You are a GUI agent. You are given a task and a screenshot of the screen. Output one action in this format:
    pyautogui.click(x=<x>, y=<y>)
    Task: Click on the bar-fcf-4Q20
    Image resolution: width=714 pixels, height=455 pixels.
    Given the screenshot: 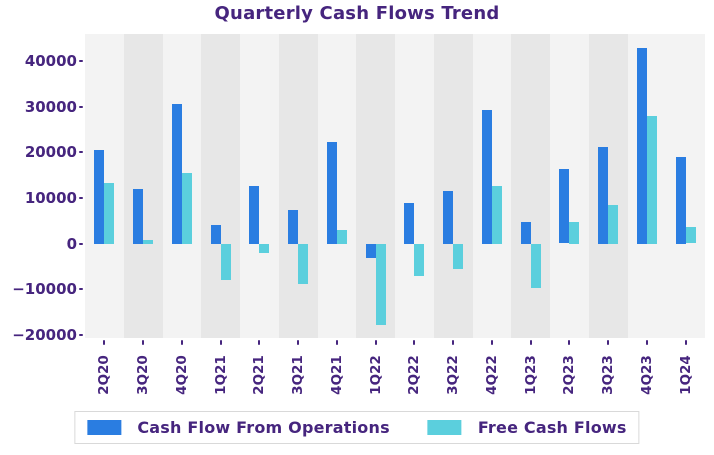 What is the action you would take?
    pyautogui.click(x=186, y=208)
    